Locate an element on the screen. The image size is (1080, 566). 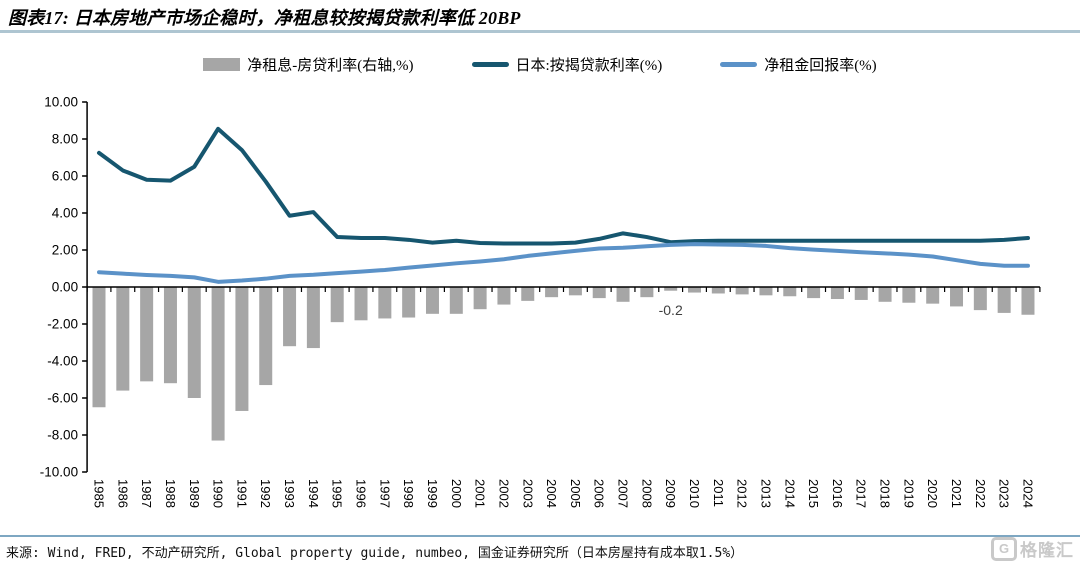
x-axis-label: 2019 is located at coordinates (908, 493).